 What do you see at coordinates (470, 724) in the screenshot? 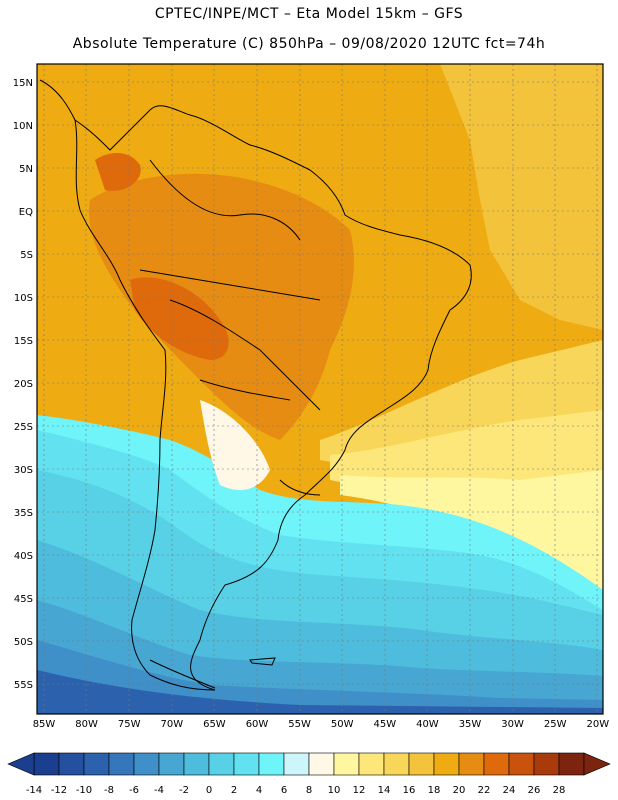
I see `longitude-label: 35W` at bounding box center [470, 724].